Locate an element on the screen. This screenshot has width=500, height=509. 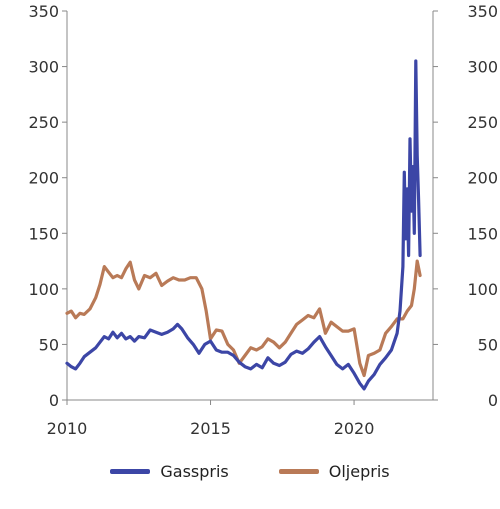
chart-legend: Gasspris Oljepris is located at coordinates (250, 471).